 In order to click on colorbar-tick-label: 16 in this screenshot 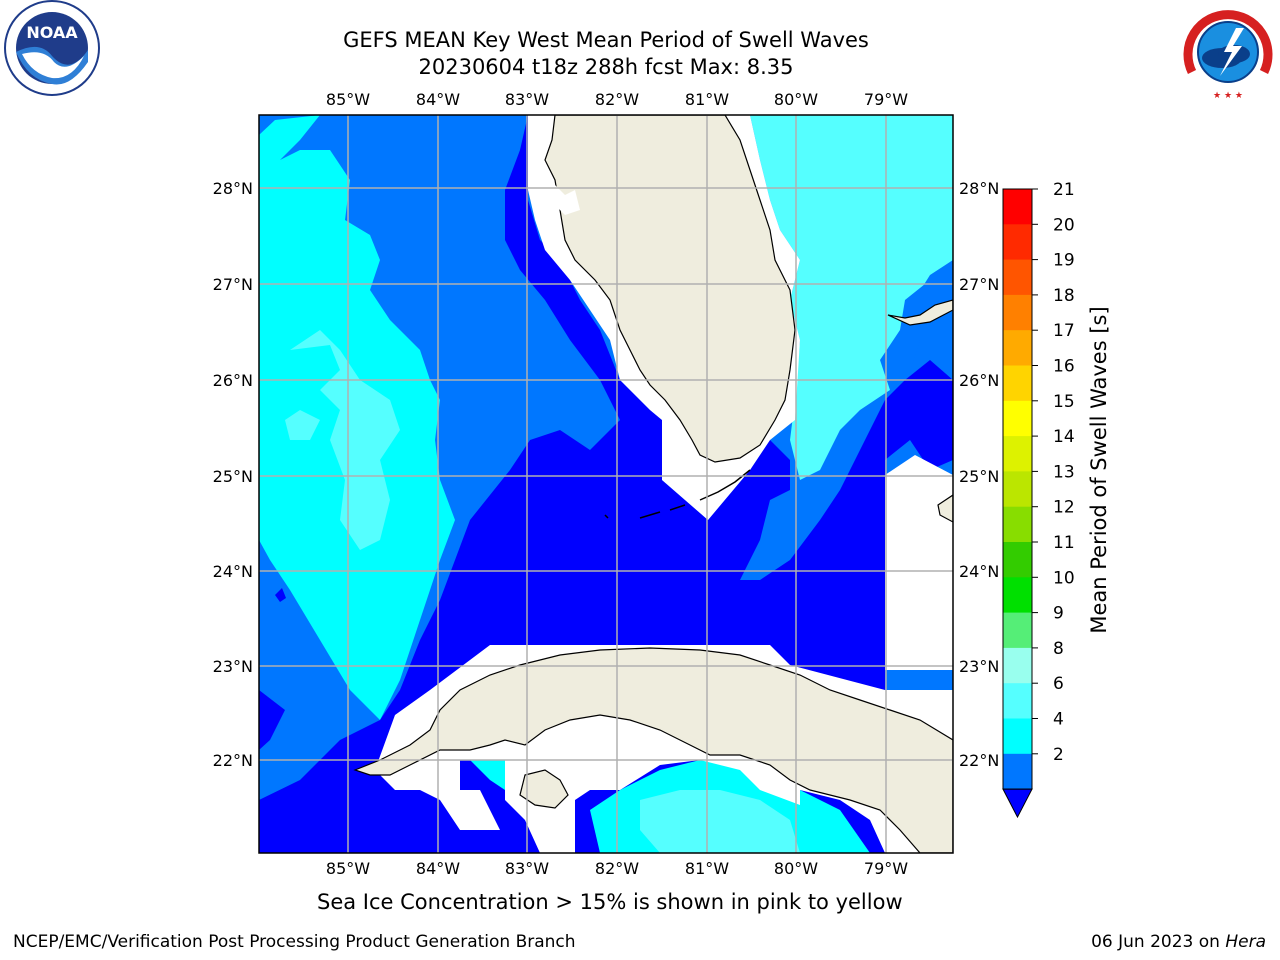, I will do `click(1064, 367)`.